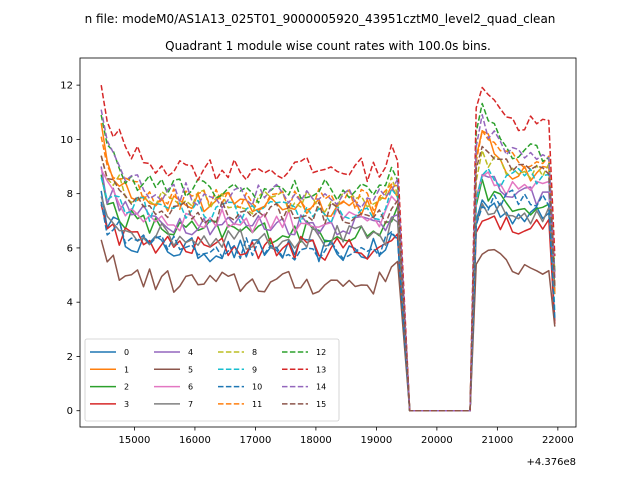  What do you see at coordinates (135, 440) in the screenshot?
I see `x-tick-label: 15000` at bounding box center [135, 440].